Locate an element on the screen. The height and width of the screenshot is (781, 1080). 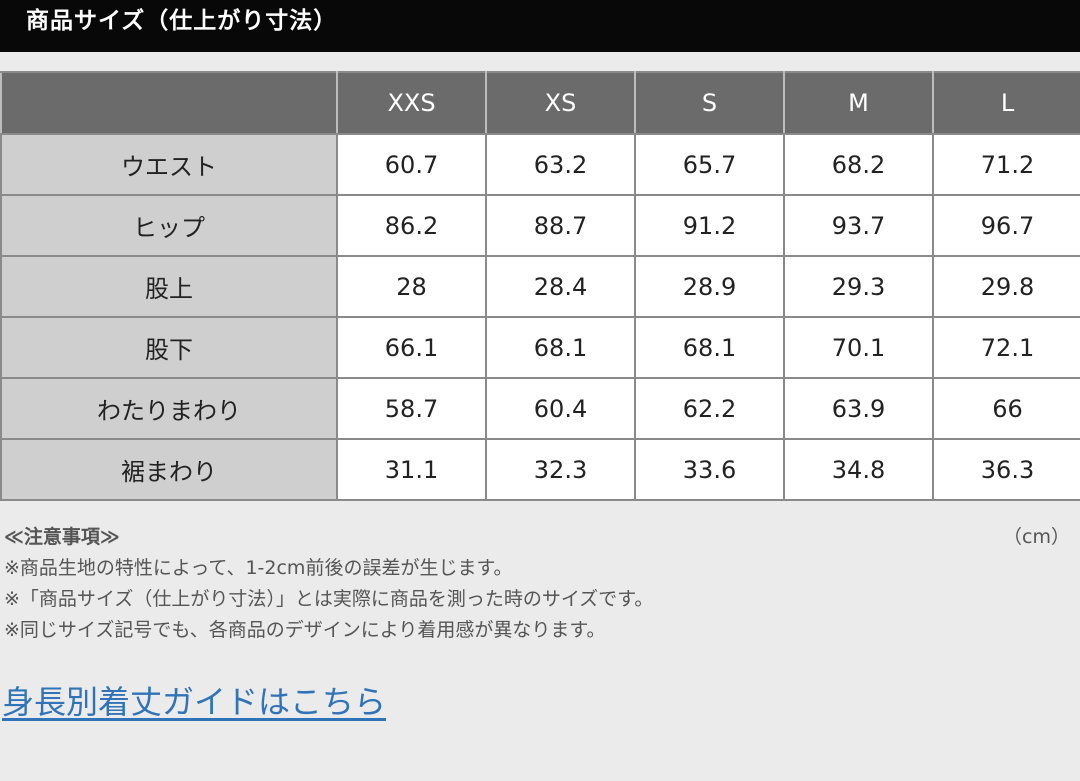
table-cell: 32.3 is located at coordinates (560, 469).